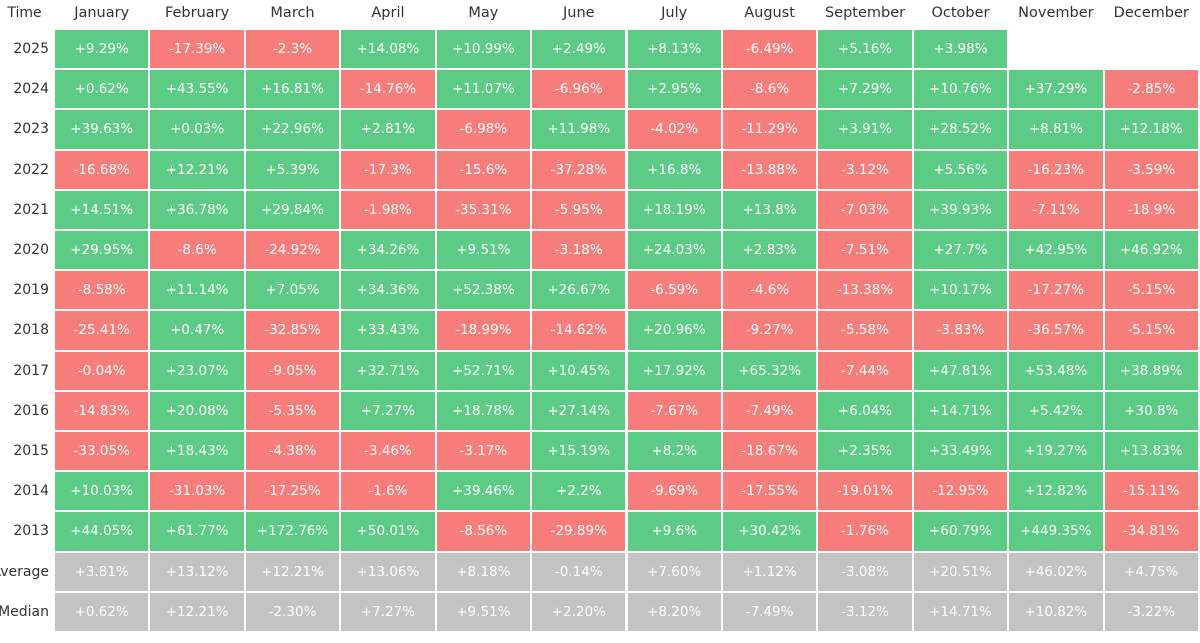  What do you see at coordinates (292, 49) in the screenshot?
I see `return-cell: -2.3%` at bounding box center [292, 49].